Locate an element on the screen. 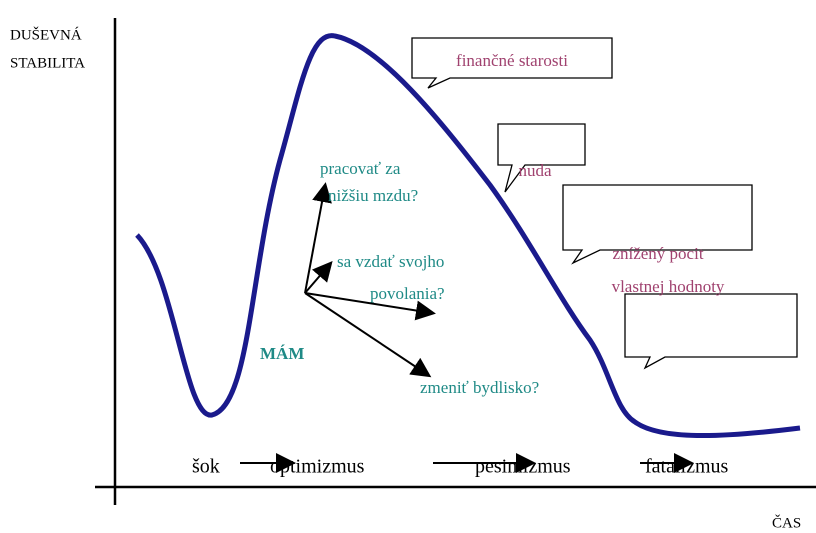  option-text: povolania? is located at coordinates (407, 293).